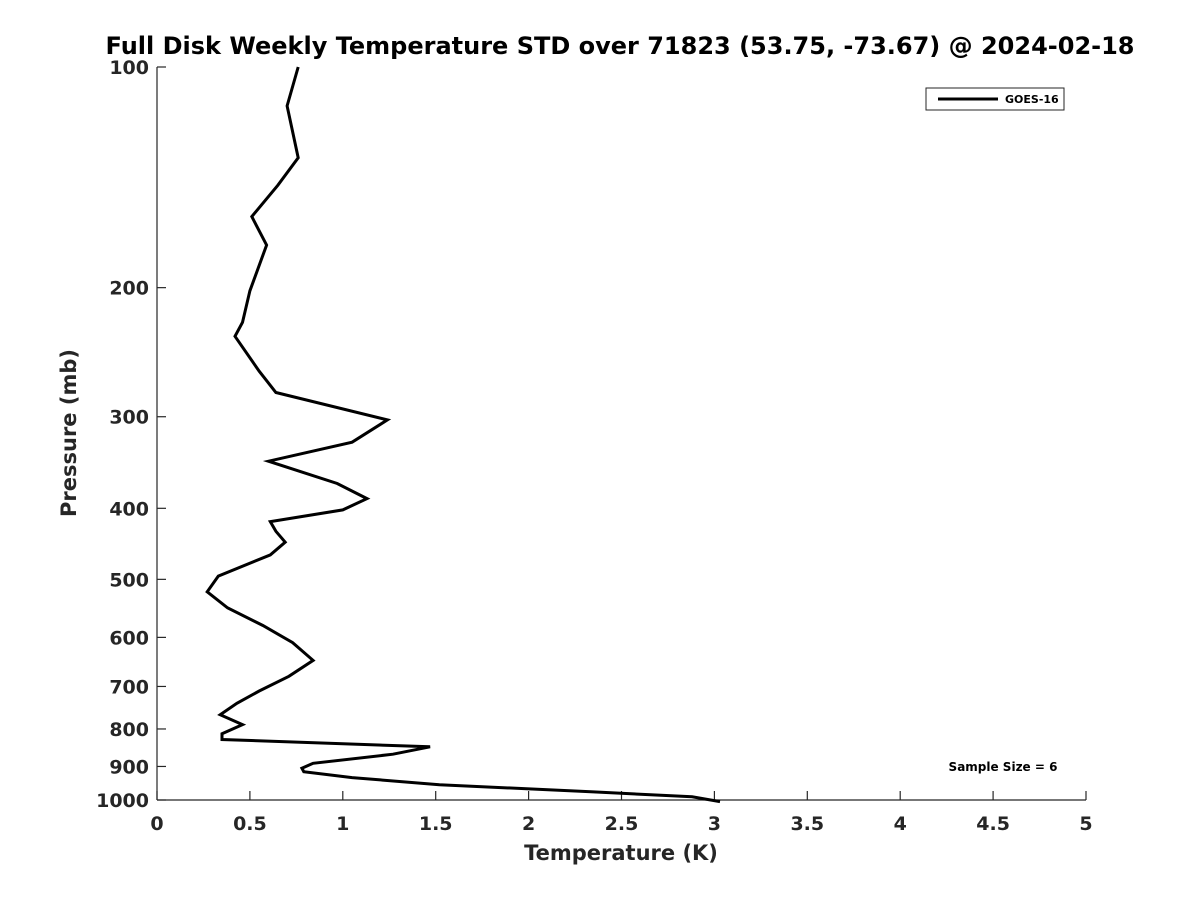 The image size is (1200, 900). Describe the element at coordinates (900, 824) in the screenshot. I see `x-tick-label: 4` at that location.